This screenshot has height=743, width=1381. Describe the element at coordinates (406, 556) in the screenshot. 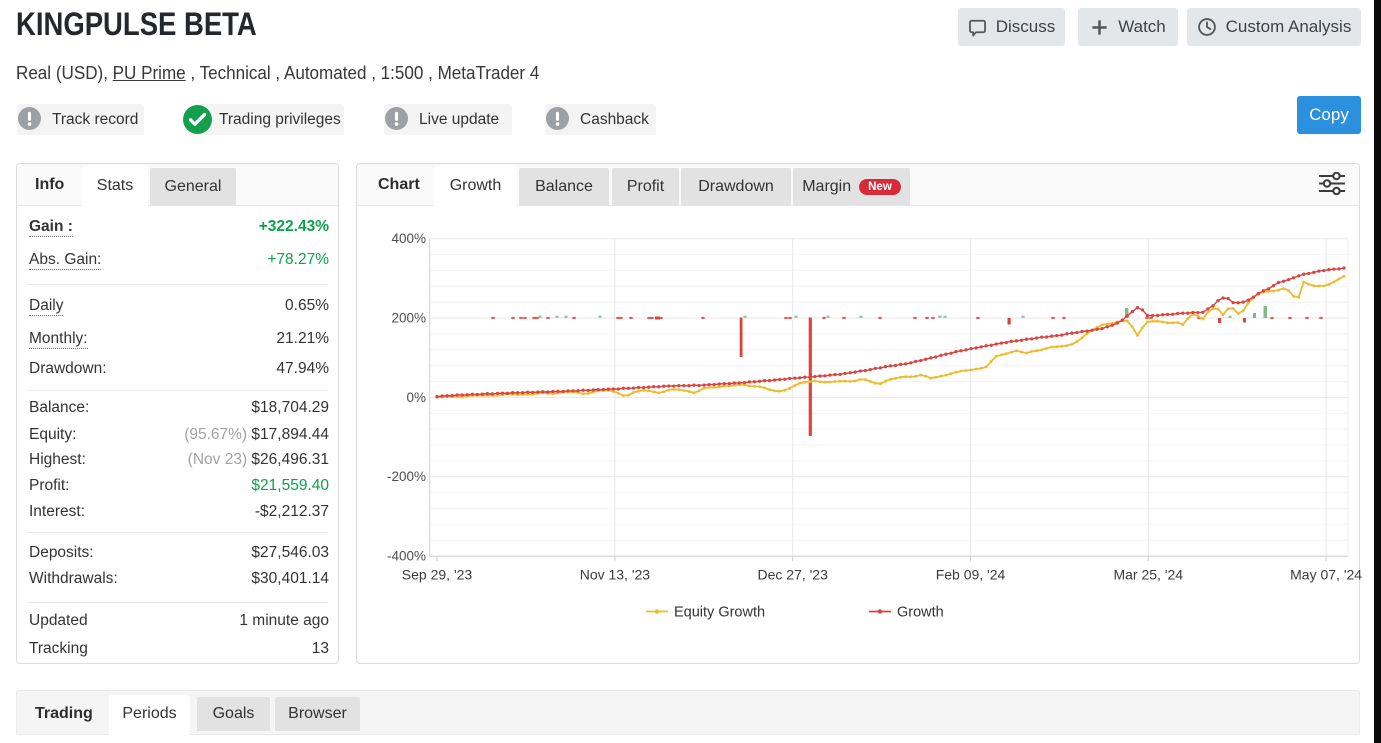

I see `svg-text: -400%` at that location.